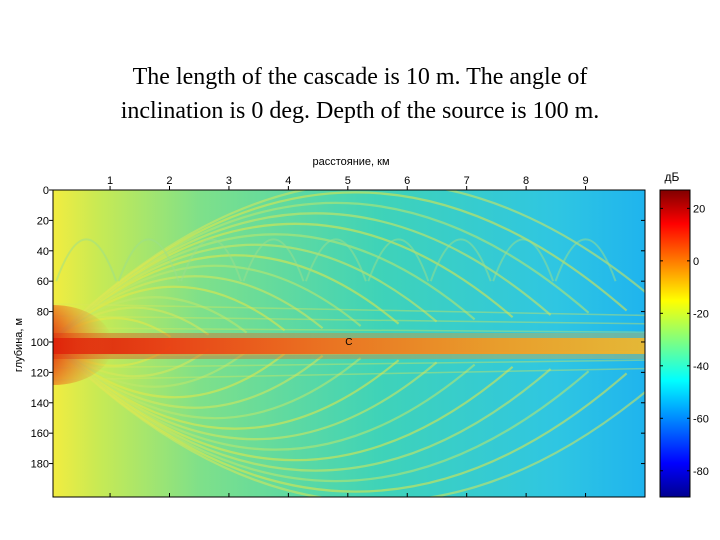 This screenshot has width=720, height=540. I want to click on colorbar-axis: 20 0 -20 -40 -60 -80, so click(684, 340).